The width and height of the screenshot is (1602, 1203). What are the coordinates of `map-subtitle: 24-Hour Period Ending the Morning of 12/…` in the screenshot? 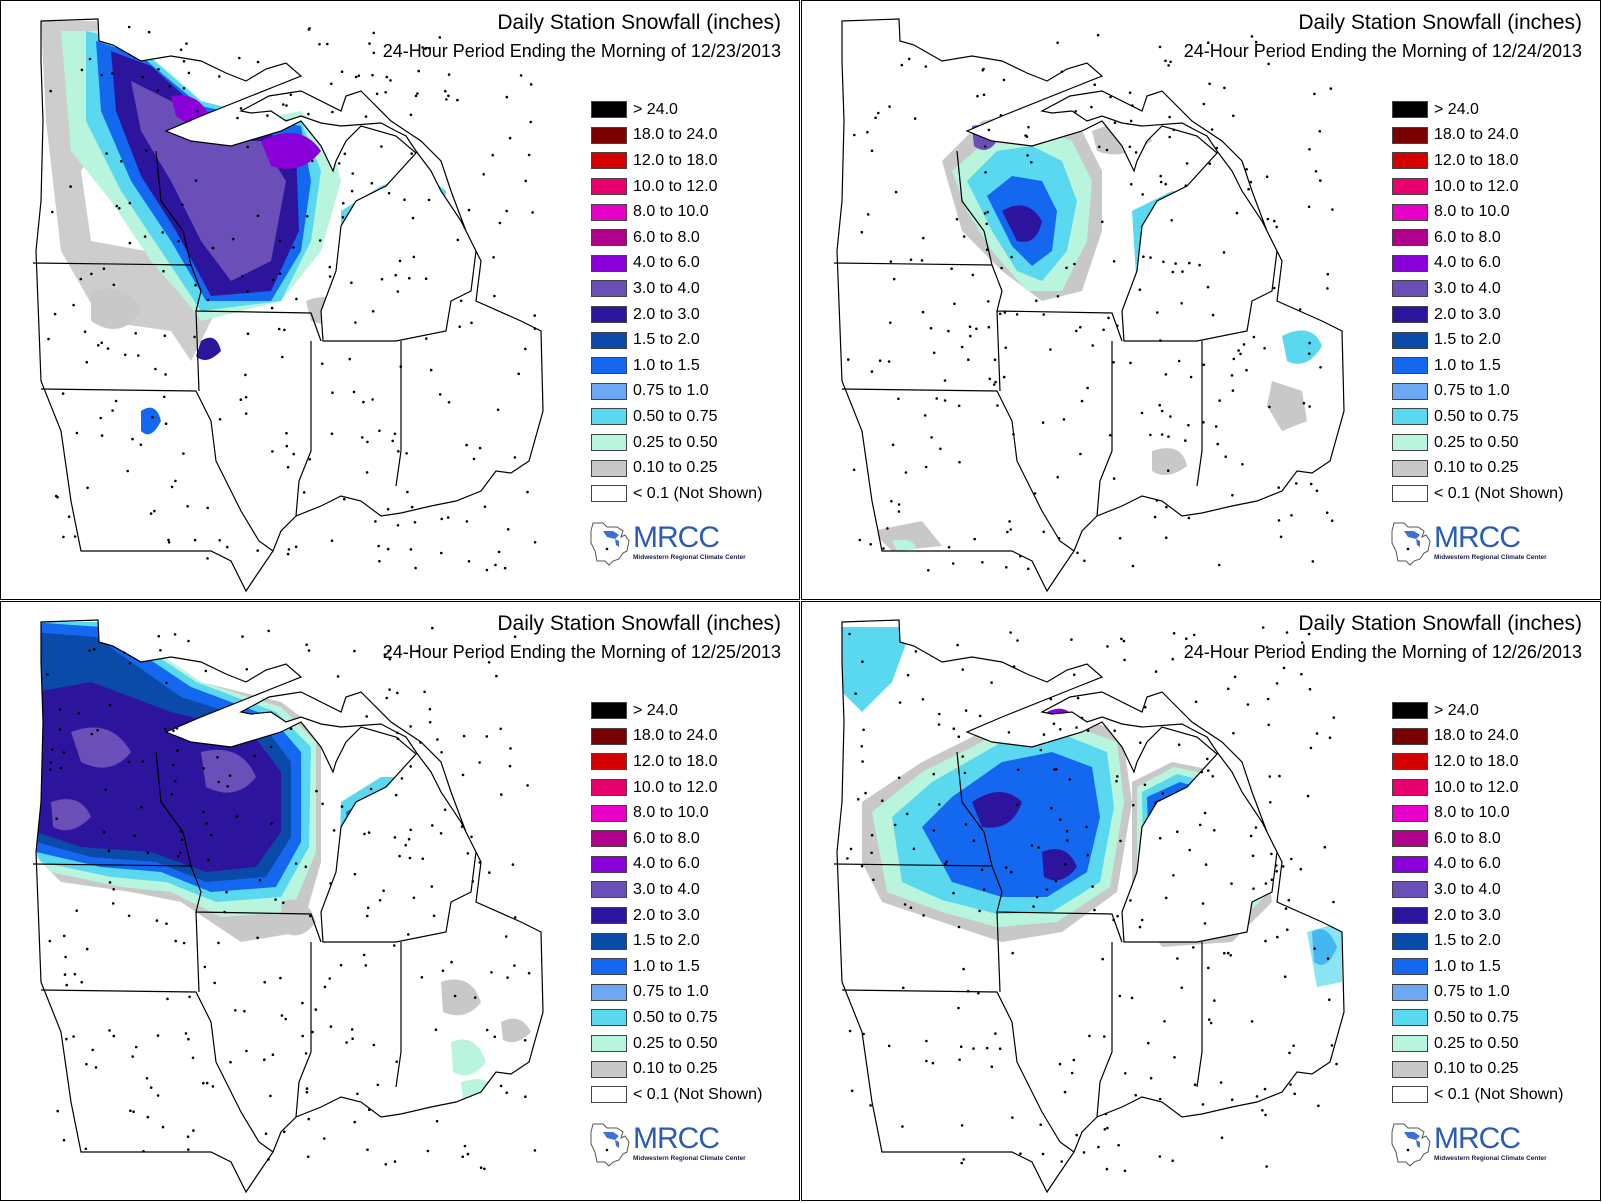 It's located at (1382, 51).